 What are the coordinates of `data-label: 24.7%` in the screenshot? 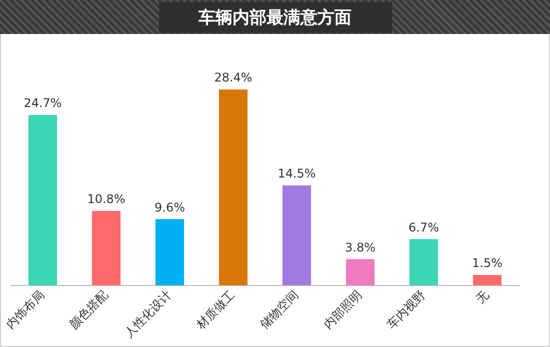 It's located at (43, 103).